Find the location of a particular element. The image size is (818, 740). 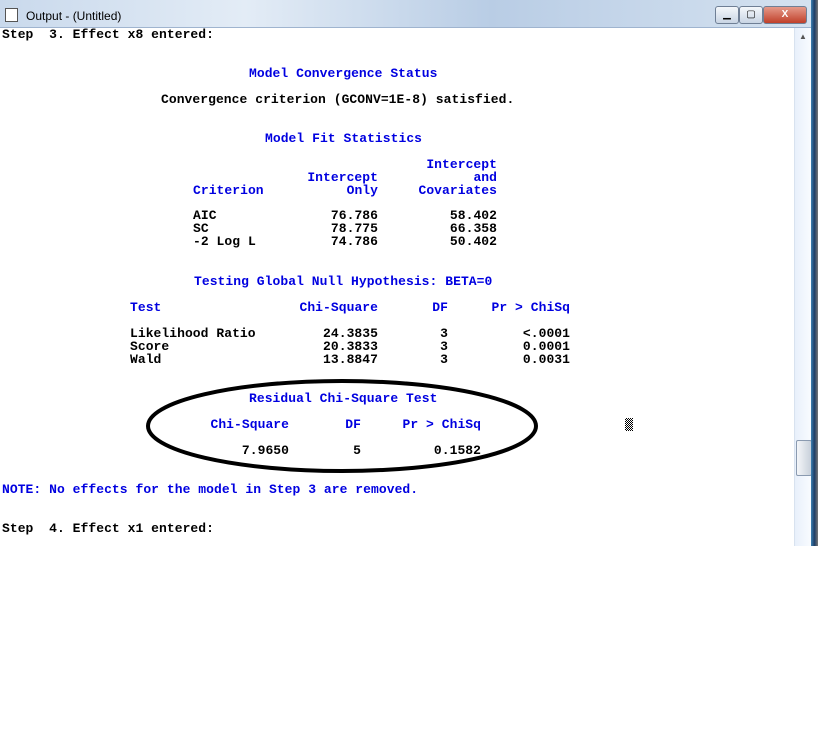

scroll-up-arrow-icon: ▲ is located at coordinates (803, 36).